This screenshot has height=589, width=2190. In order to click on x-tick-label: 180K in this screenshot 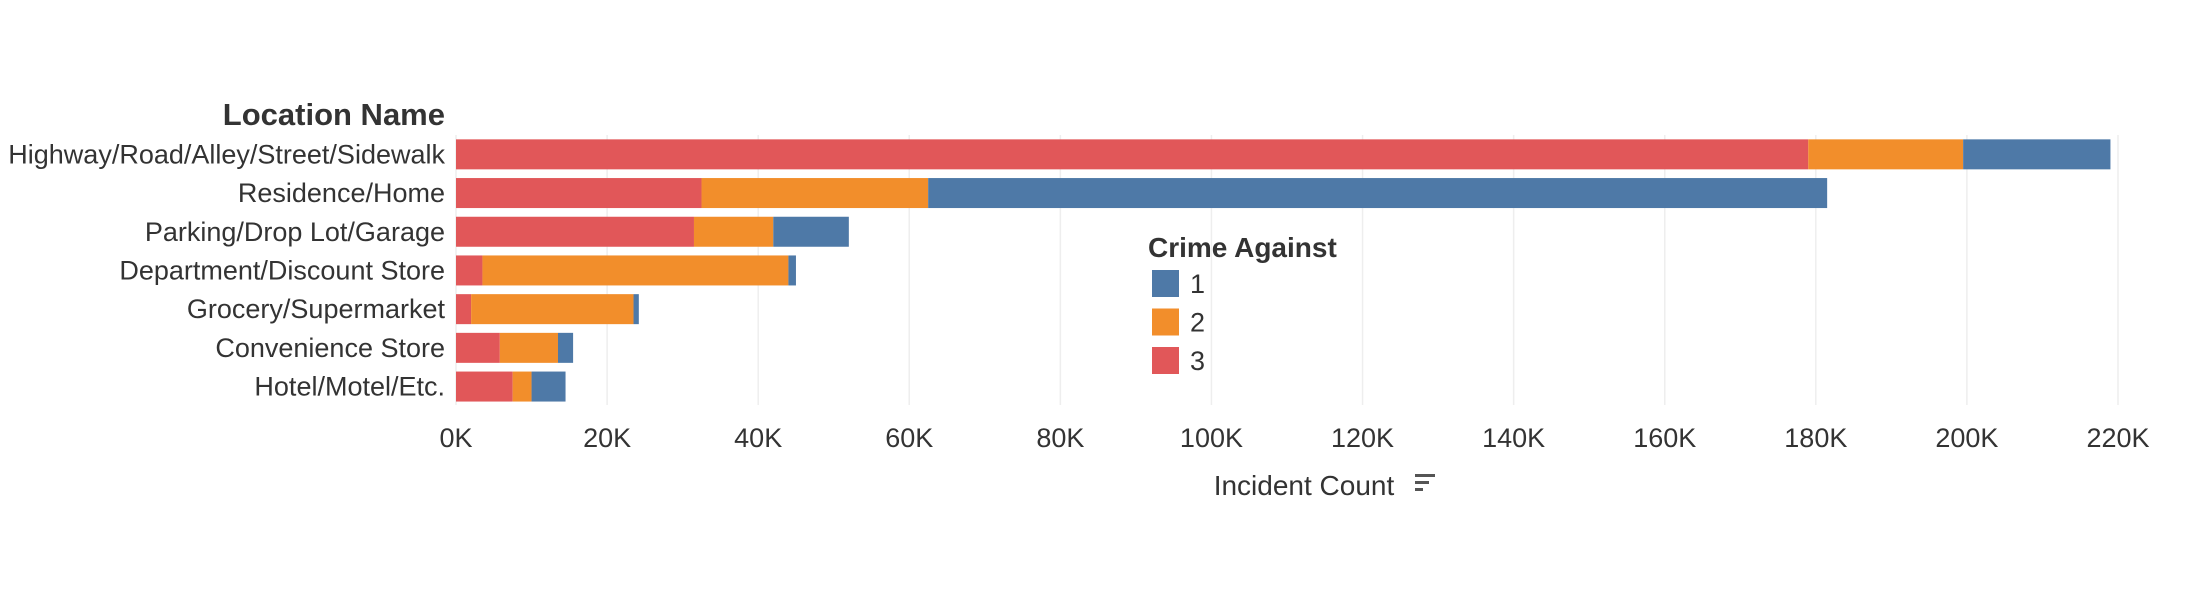, I will do `click(1815, 438)`.